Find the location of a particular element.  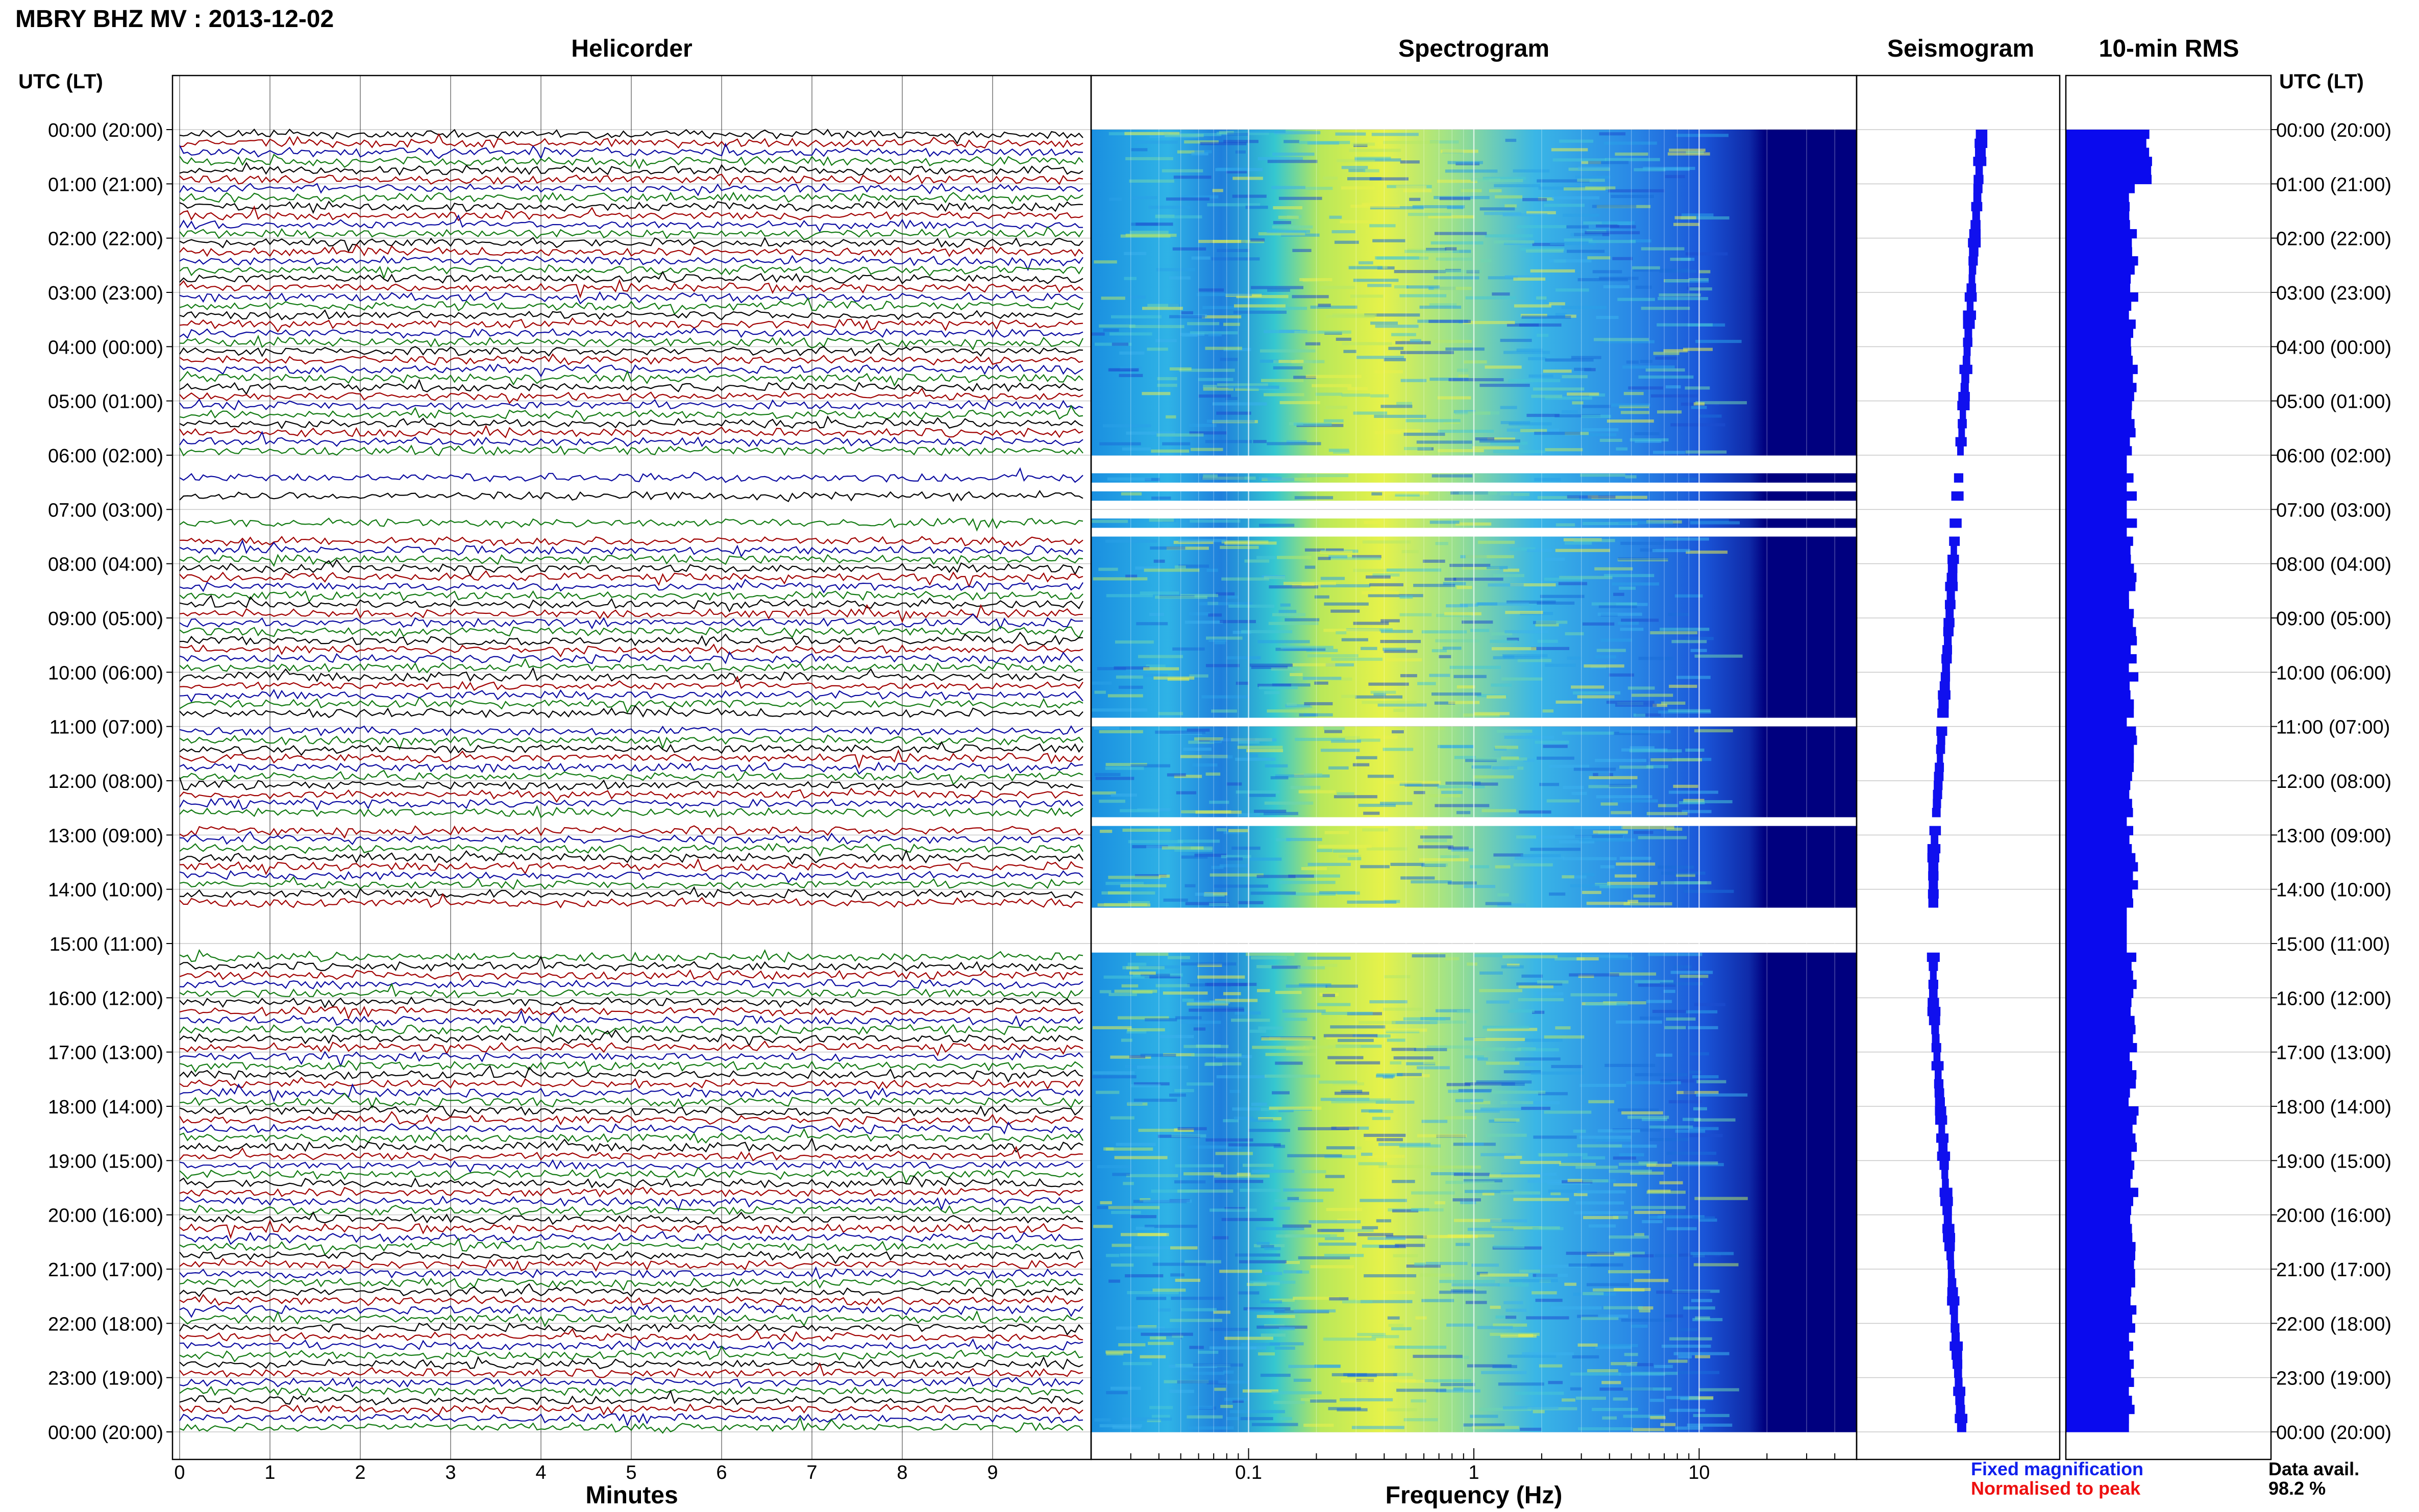

hour-label-right: 20:00 (16:00) is located at coordinates (2333, 1216).